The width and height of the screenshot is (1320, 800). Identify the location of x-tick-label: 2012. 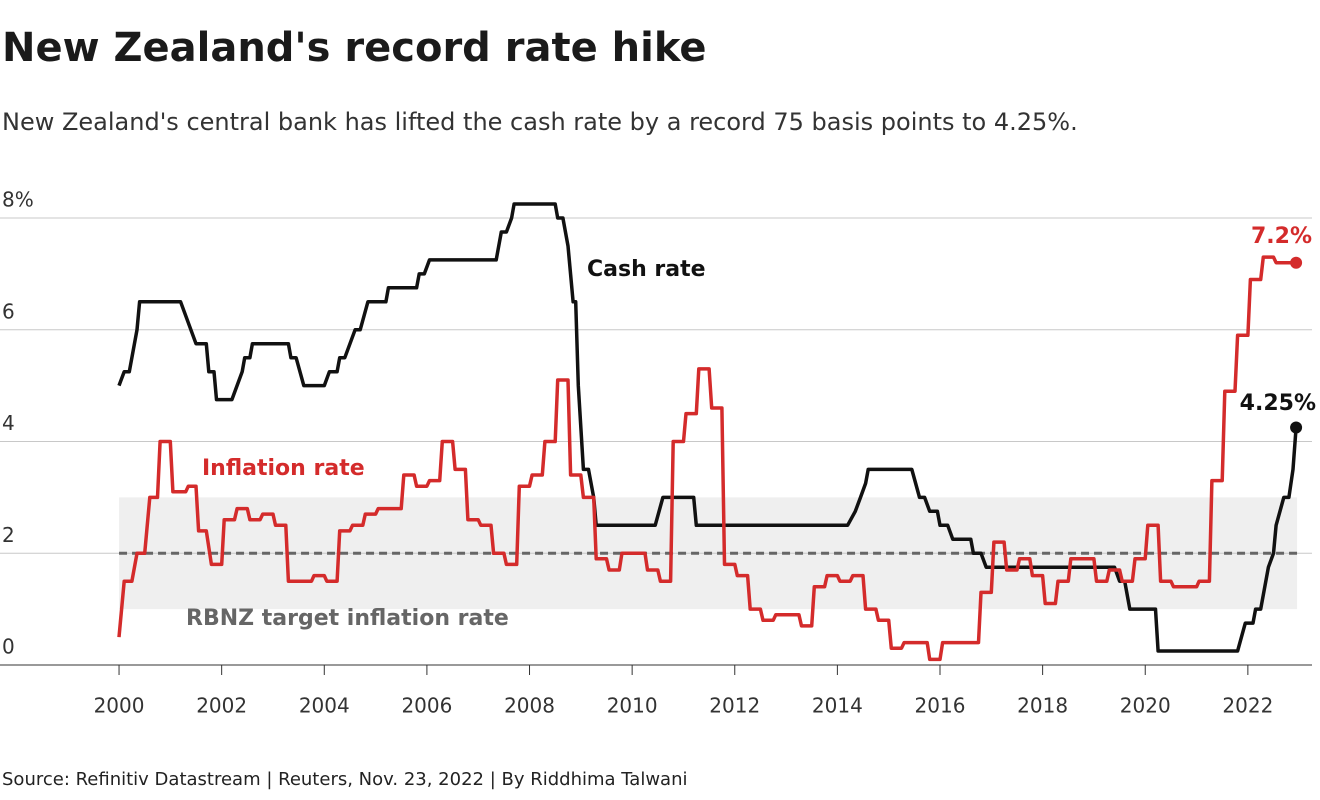
(734, 706).